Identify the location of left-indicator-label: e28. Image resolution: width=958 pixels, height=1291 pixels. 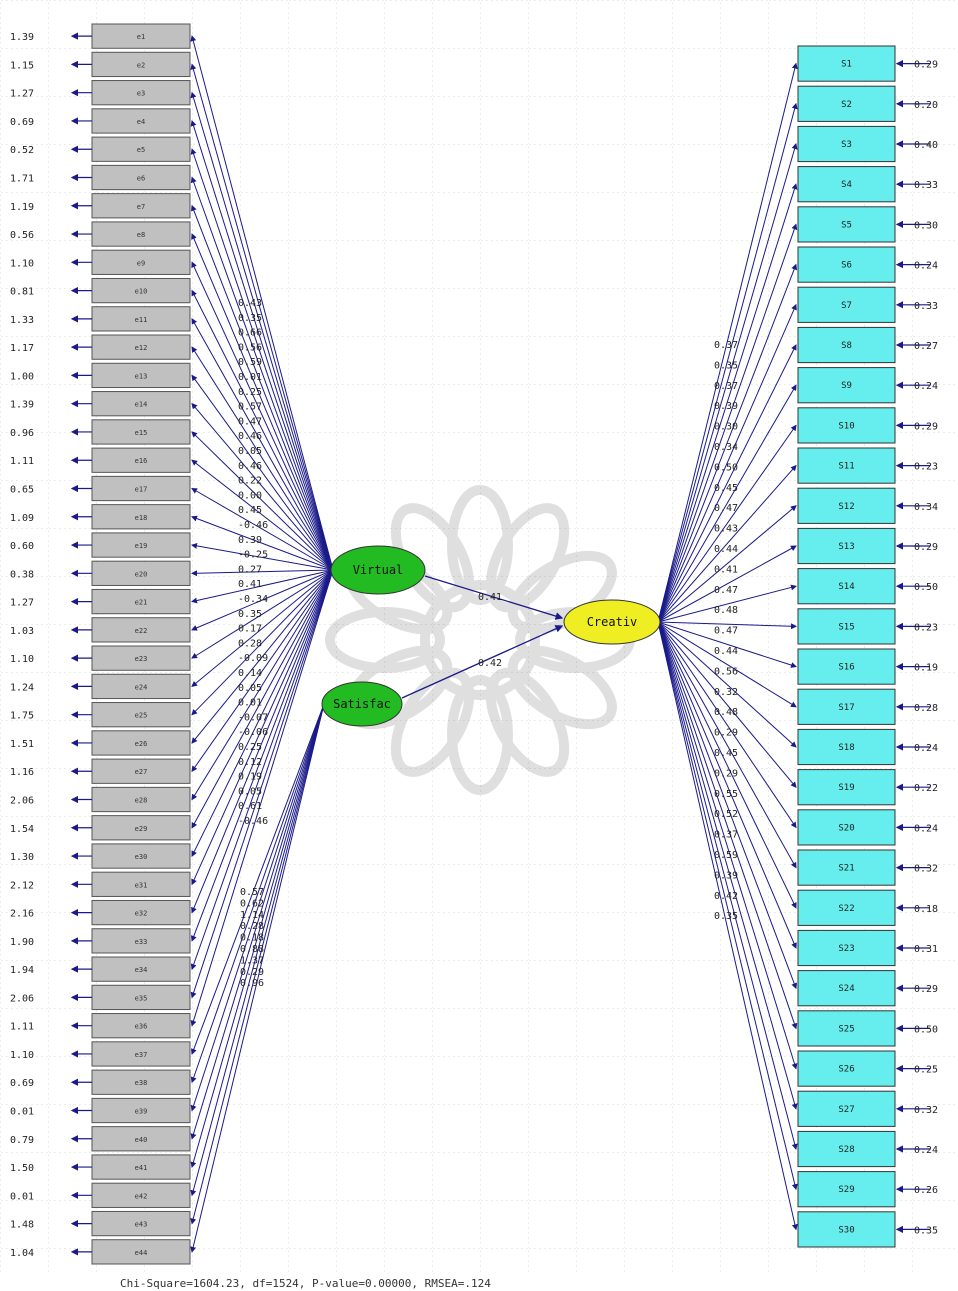
(141, 801).